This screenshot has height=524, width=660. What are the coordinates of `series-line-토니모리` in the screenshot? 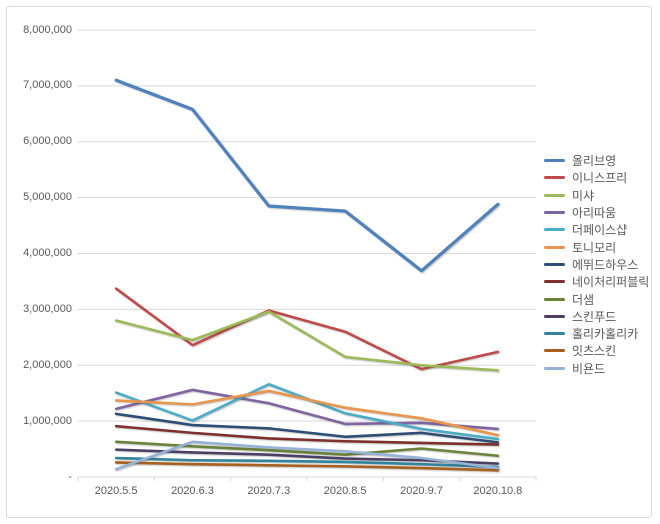 It's located at (307, 413).